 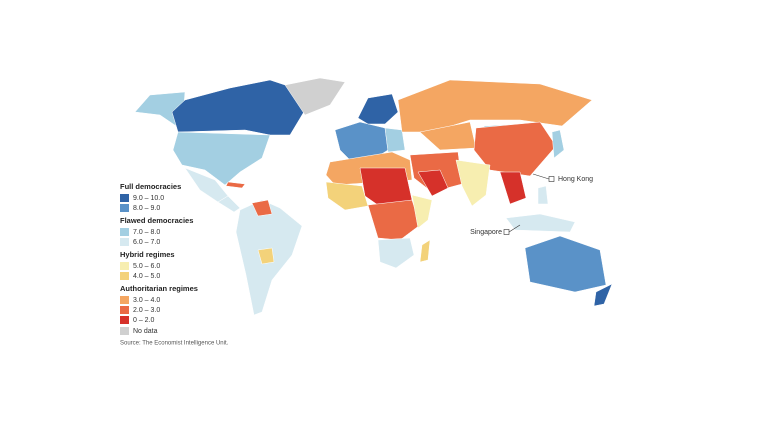 I want to click on arabia, so click(x=433, y=183).